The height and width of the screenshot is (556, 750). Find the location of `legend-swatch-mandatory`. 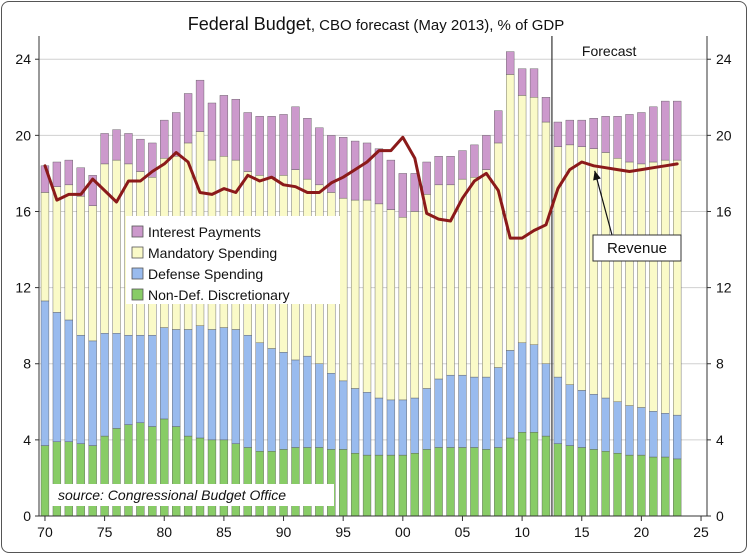

legend-swatch-mandatory is located at coordinates (137, 252).